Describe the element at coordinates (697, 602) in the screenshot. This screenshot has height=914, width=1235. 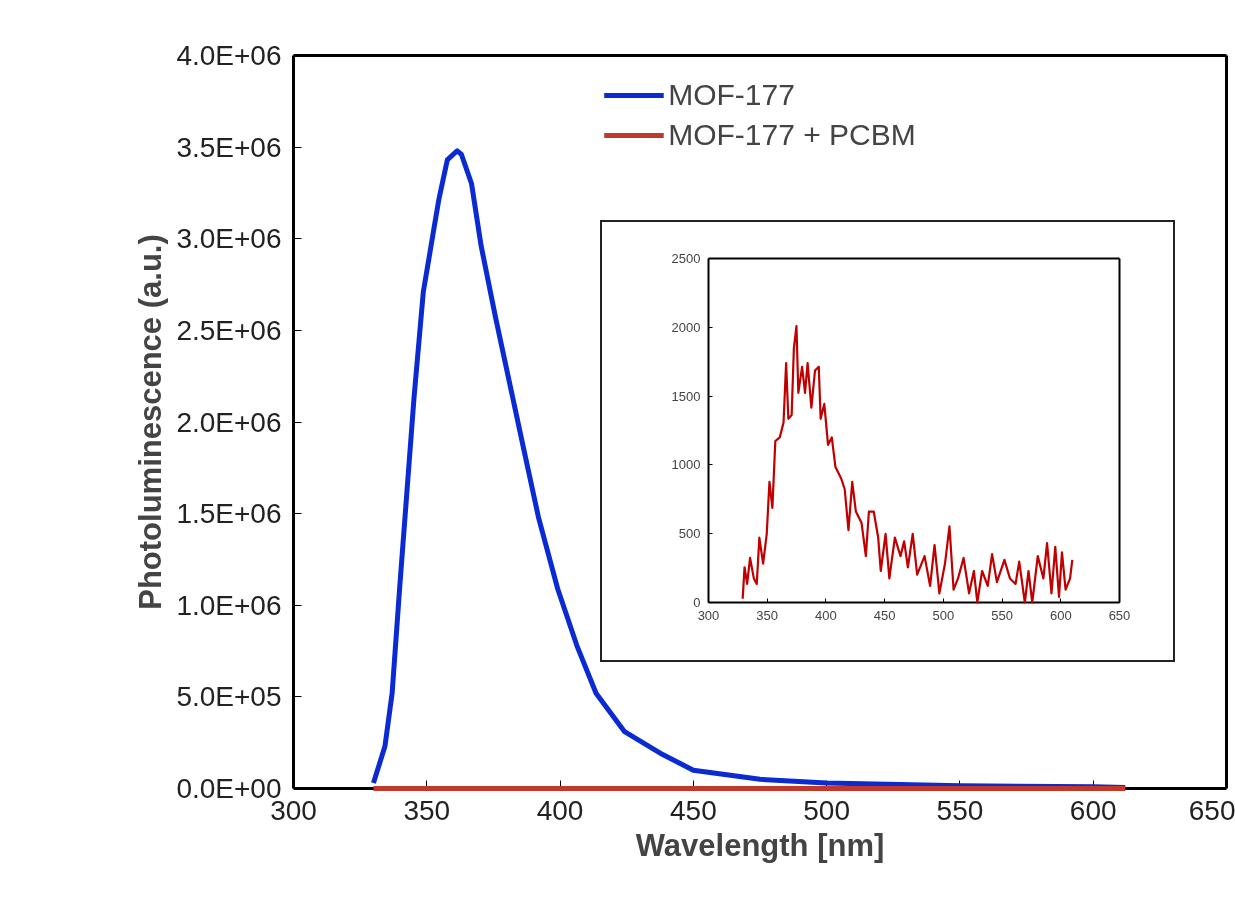
I see `y-tick-label: 0` at that location.